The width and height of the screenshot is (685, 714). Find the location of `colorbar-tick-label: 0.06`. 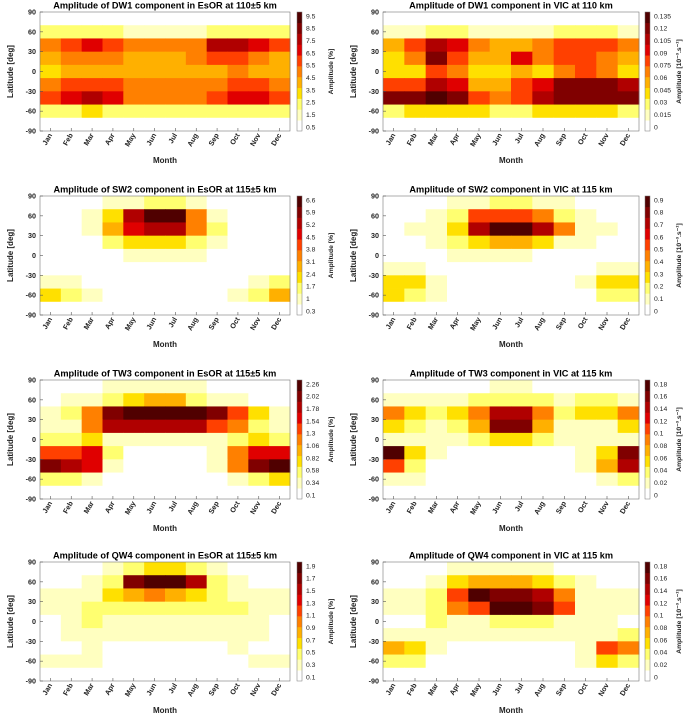

colorbar-tick-label: 0.06 is located at coordinates (660, 640).